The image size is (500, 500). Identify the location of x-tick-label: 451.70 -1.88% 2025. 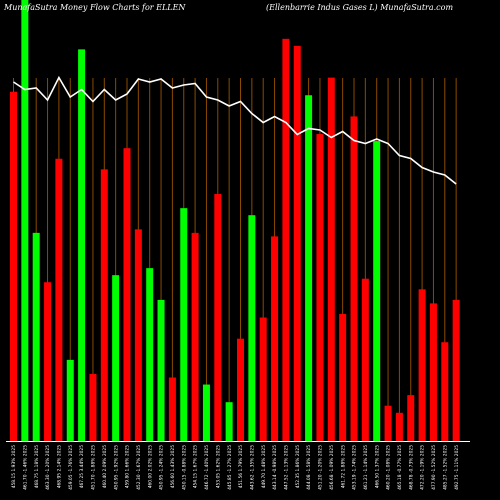
(94, 467).